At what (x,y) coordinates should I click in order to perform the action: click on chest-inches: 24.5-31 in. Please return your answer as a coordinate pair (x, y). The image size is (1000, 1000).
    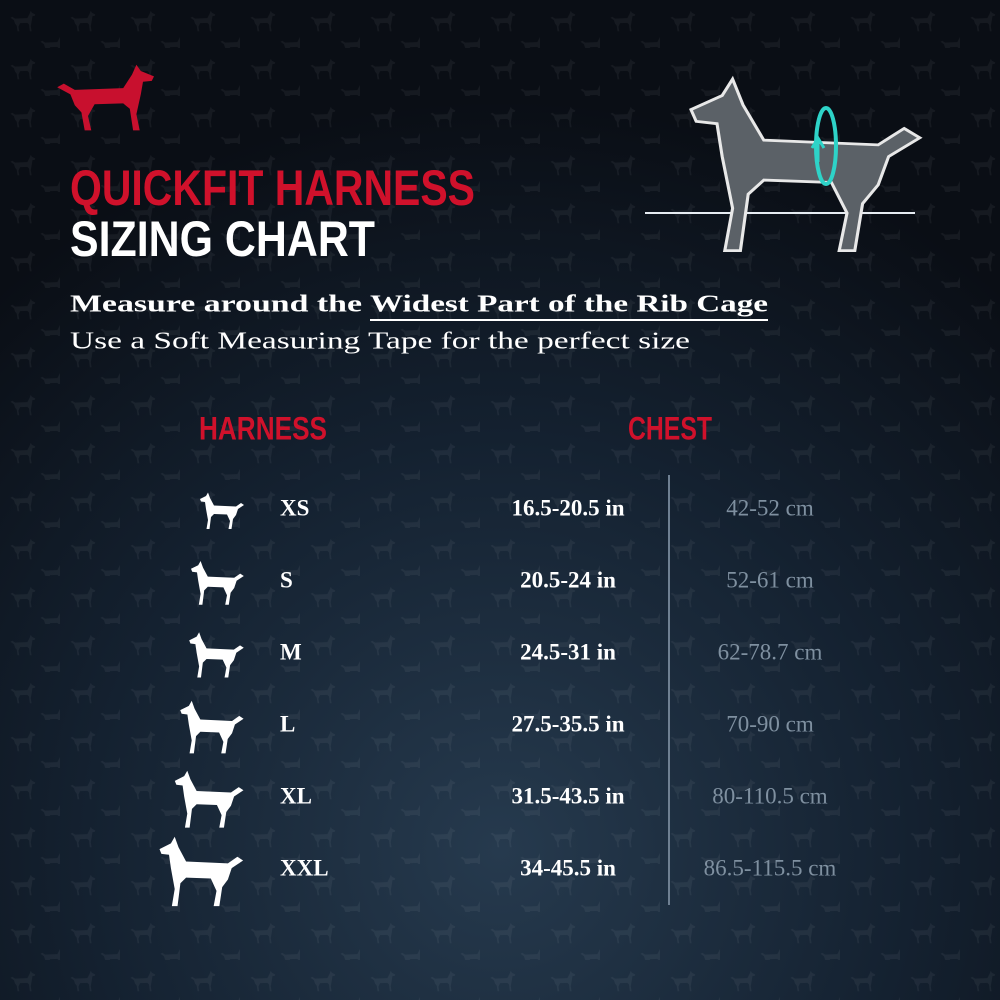
    Looking at the image, I should click on (568, 651).